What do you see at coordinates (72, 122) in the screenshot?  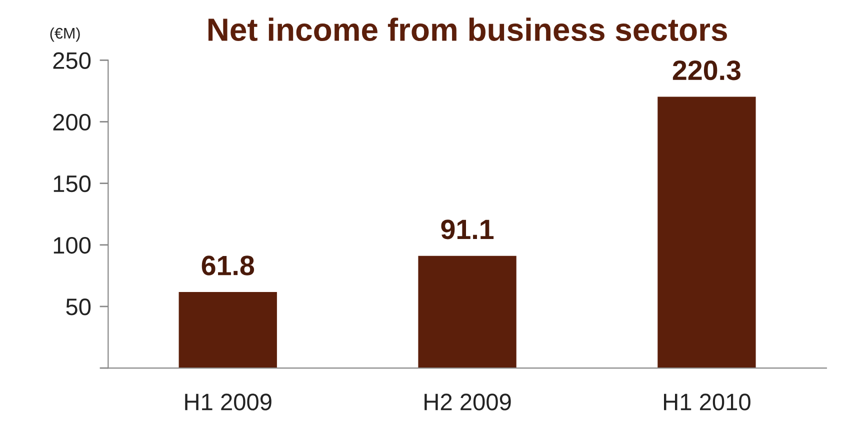 I see `y-tick-label: 200` at bounding box center [72, 122].